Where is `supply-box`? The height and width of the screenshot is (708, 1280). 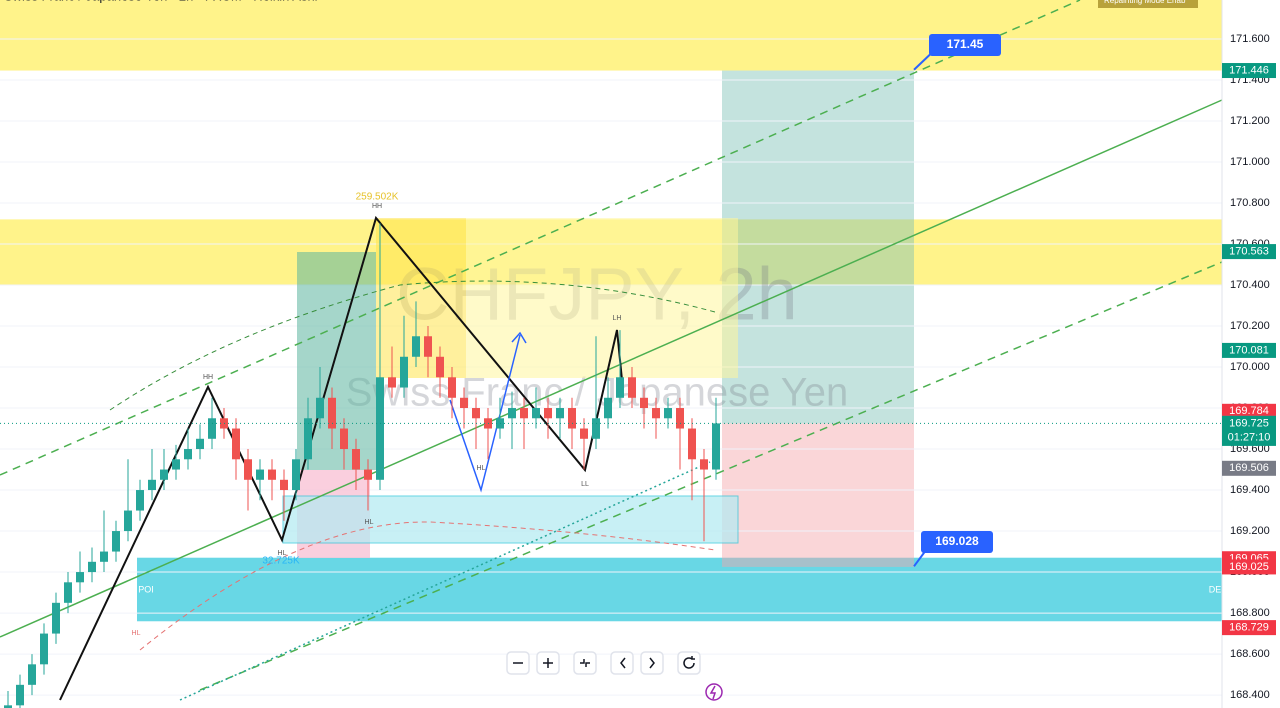
supply-box is located at coordinates (421, 298).